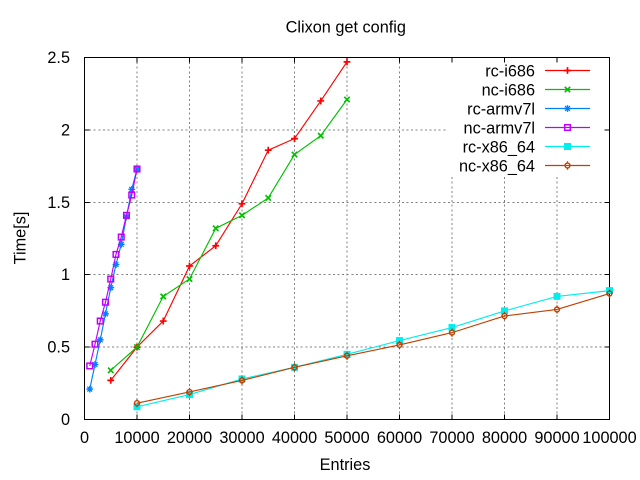 Image resolution: width=640 pixels, height=480 pixels. Describe the element at coordinates (609, 438) in the screenshot. I see `svg-text: 100000` at that location.